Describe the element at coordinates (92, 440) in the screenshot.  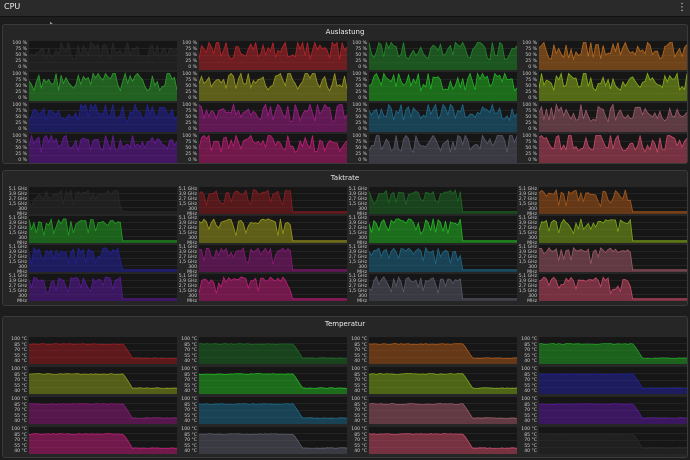
I see `temp-graph-core-12: 100 °C 85 °C 70 °C 55 °C 40 °C` at that location.